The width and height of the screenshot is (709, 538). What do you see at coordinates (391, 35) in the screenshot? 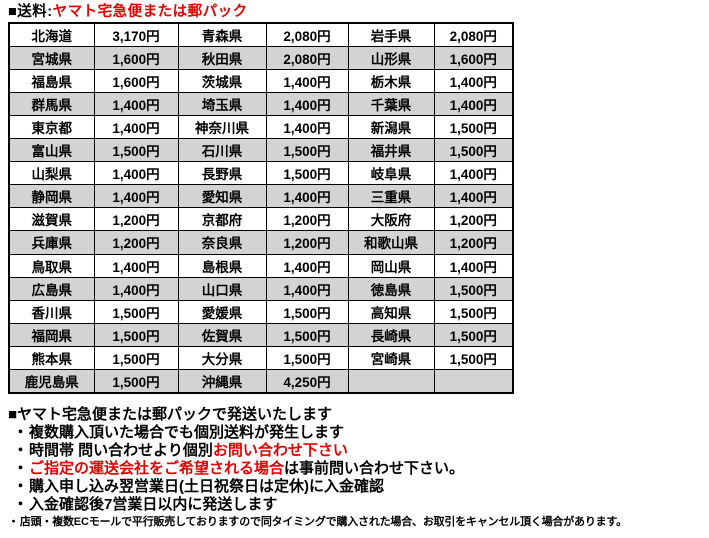
I see `prefecture-cell: 岩手県` at bounding box center [391, 35].